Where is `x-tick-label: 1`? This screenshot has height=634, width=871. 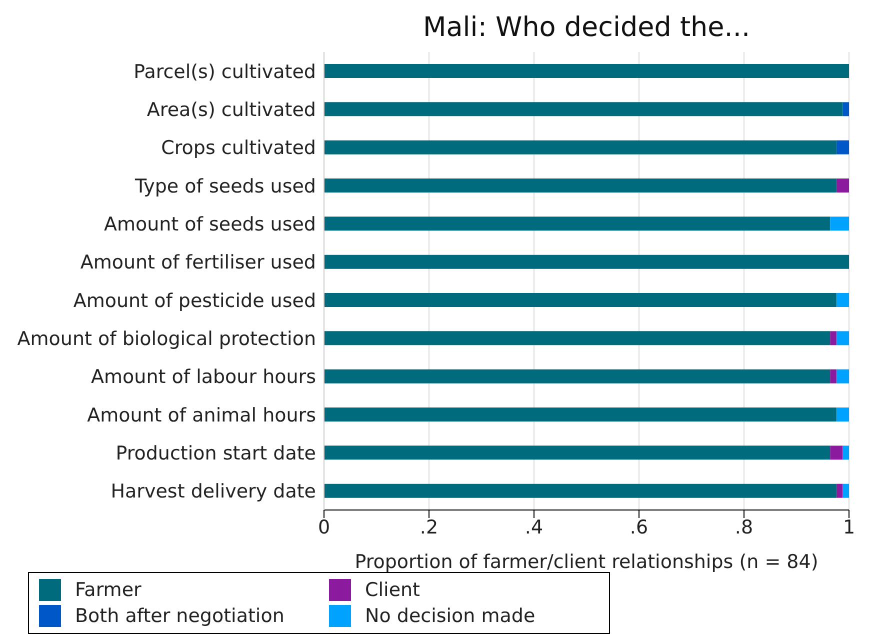 x-tick-label: 1 is located at coordinates (849, 527).